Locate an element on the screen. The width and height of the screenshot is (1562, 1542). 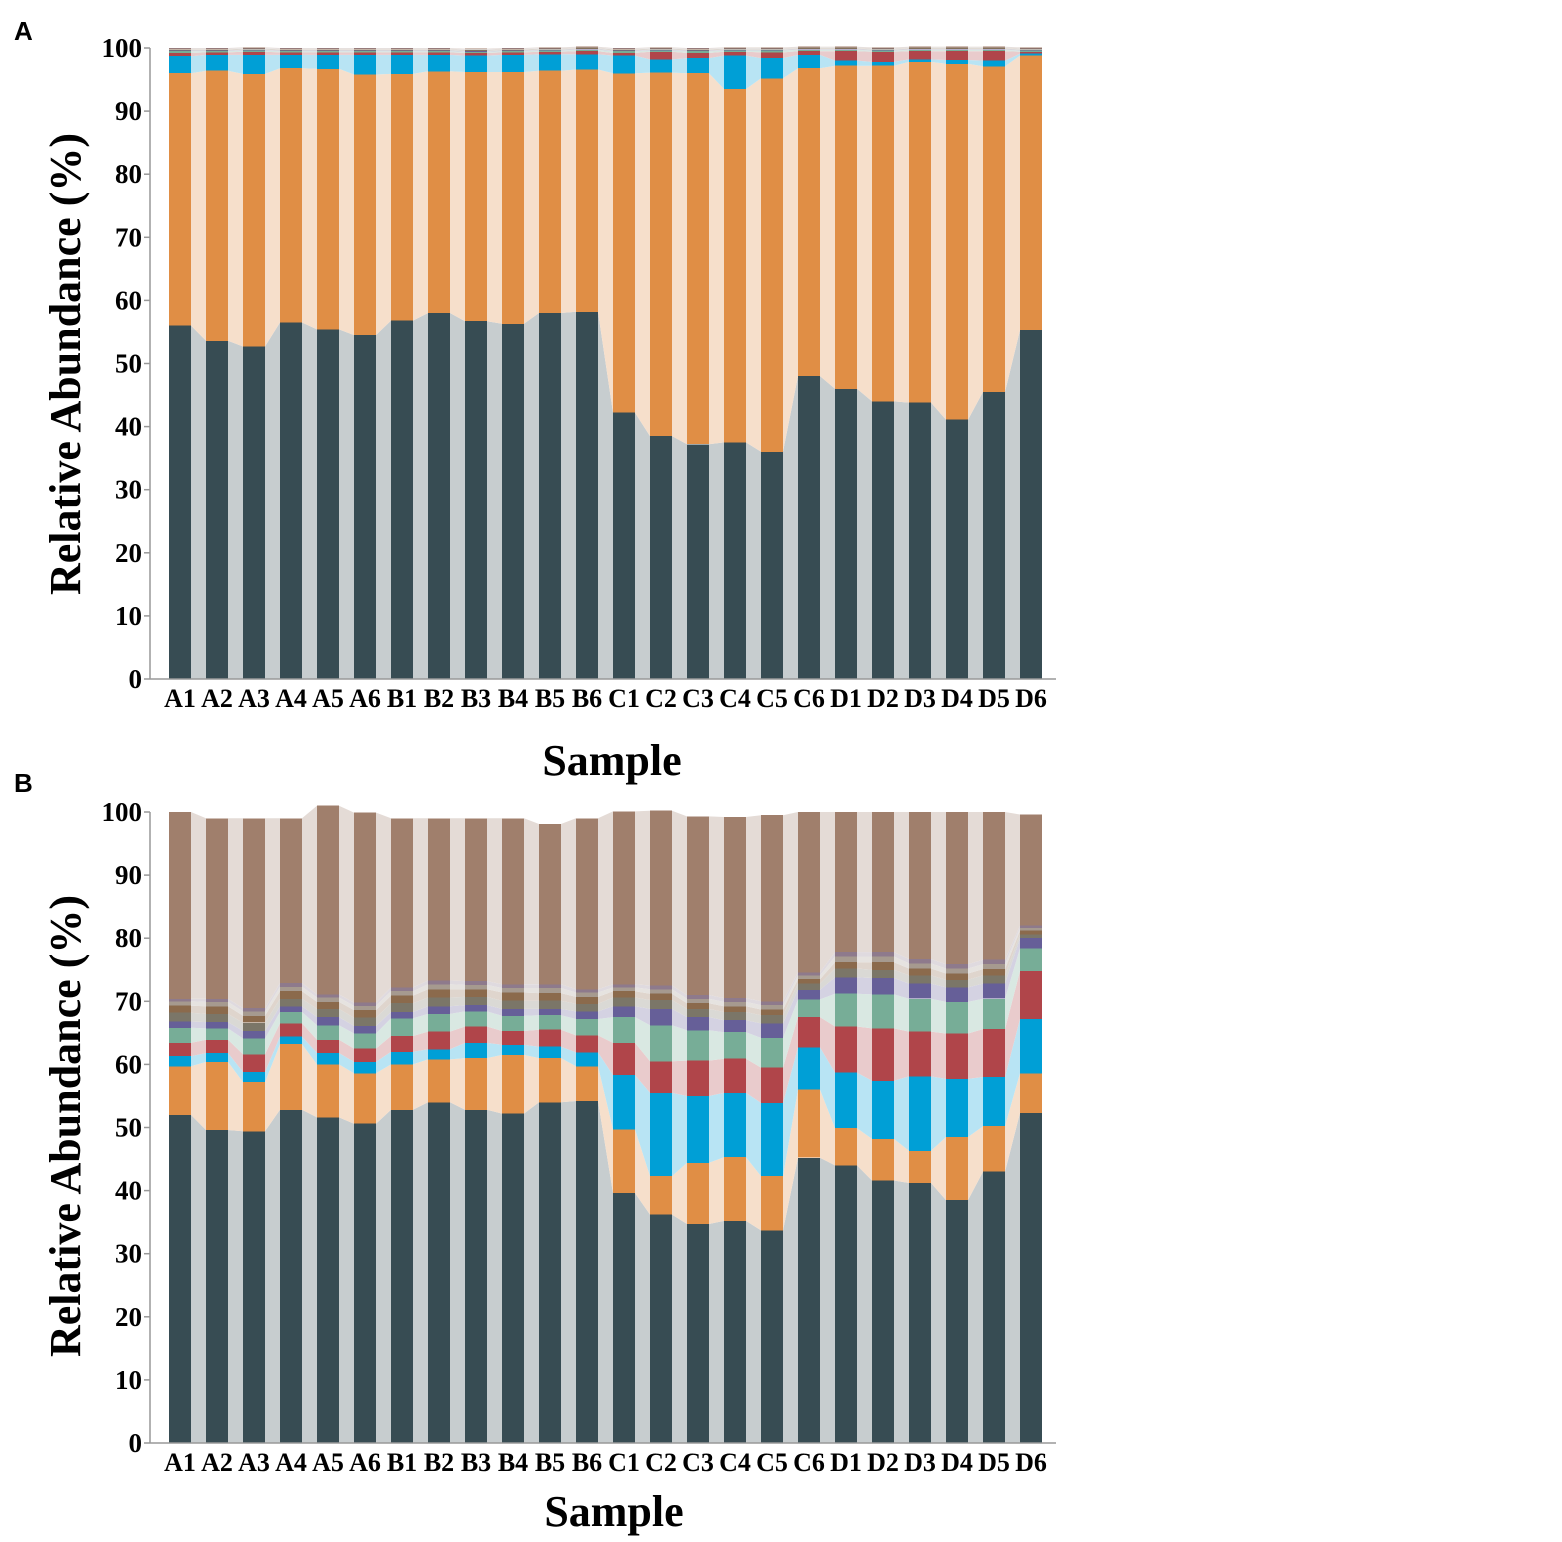
panel-a-bar-d3-fusobacteria is located at coordinates (920, 48).